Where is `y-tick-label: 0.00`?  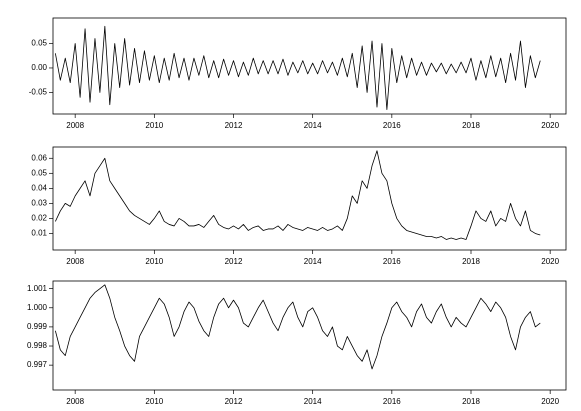
y-tick-label: 0.00 is located at coordinates (39, 67).